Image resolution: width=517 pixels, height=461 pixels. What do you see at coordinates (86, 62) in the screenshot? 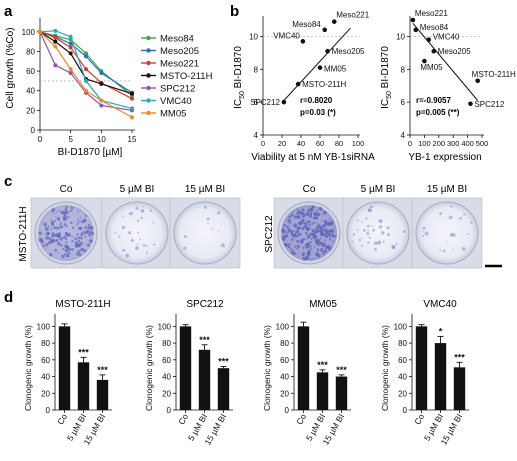
I see `panel-a-series-line-meso205` at bounding box center [86, 62].